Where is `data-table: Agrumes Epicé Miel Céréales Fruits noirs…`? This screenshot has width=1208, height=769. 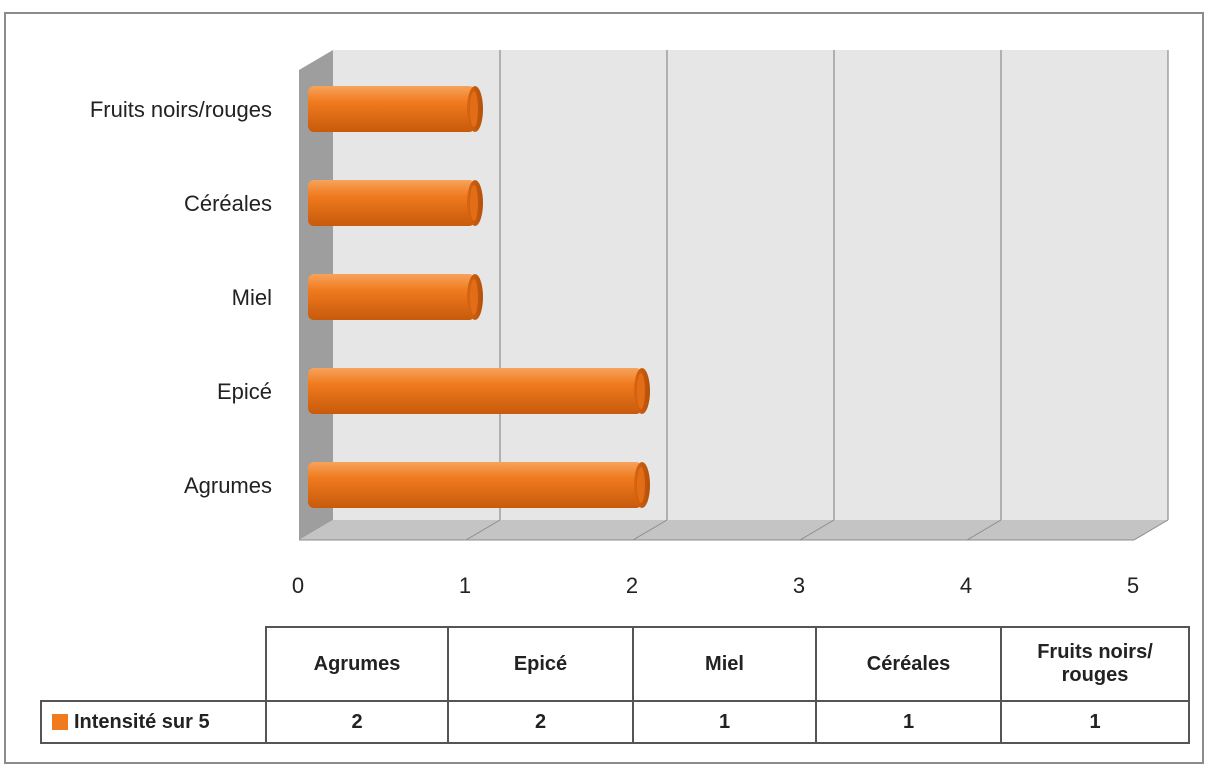 data-table: Agrumes Epicé Miel Céréales Fruits noirs… is located at coordinates (615, 686).